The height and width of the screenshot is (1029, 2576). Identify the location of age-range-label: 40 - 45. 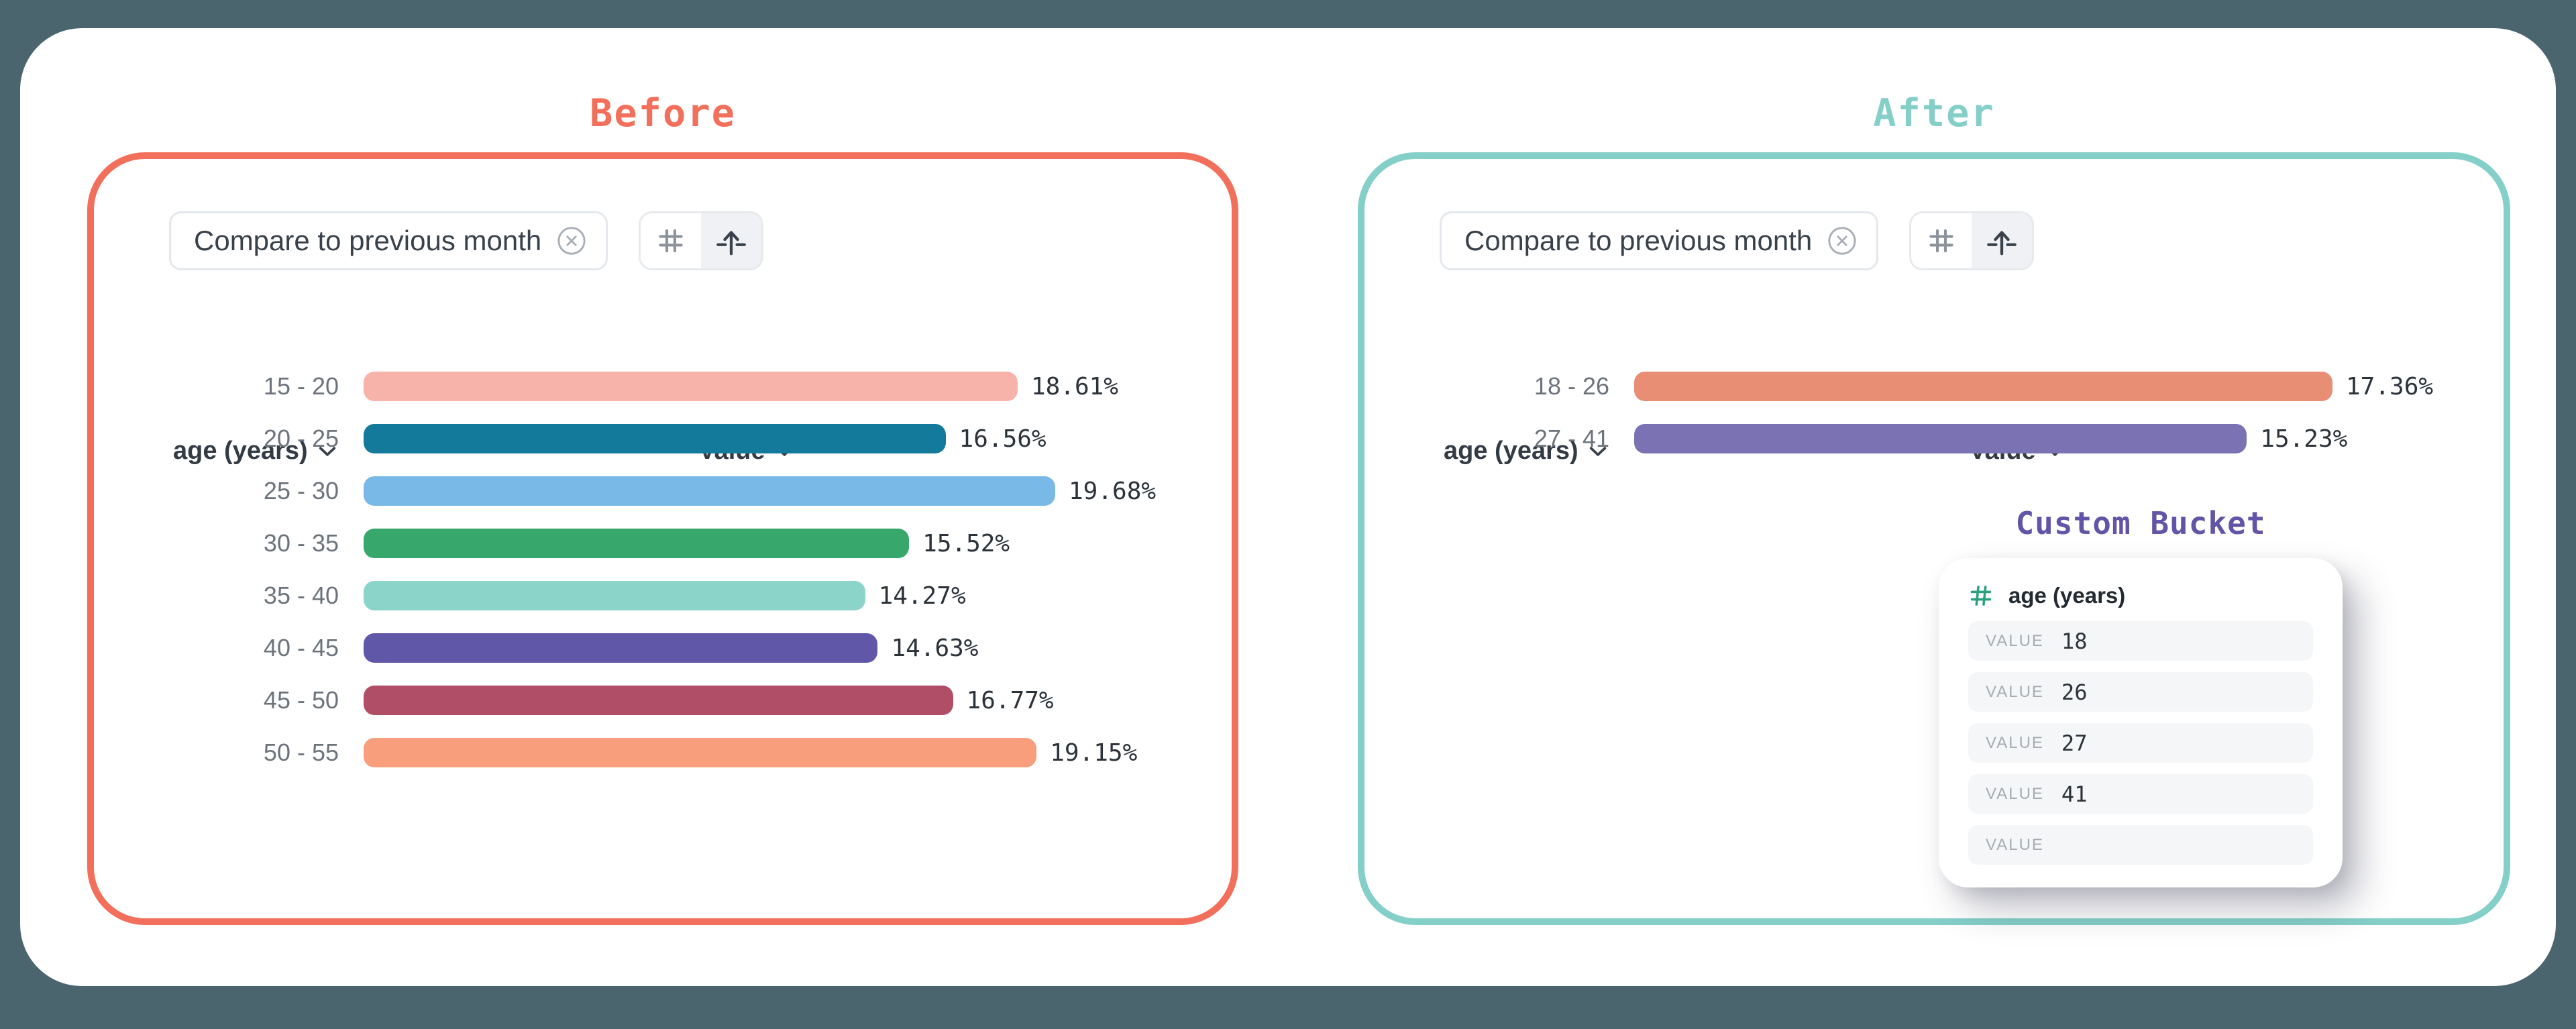
(301, 647).